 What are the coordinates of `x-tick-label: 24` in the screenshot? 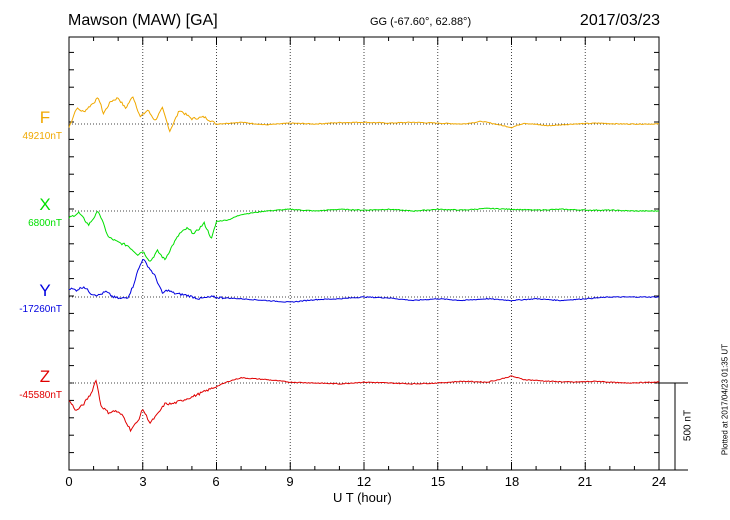 It's located at (659, 481).